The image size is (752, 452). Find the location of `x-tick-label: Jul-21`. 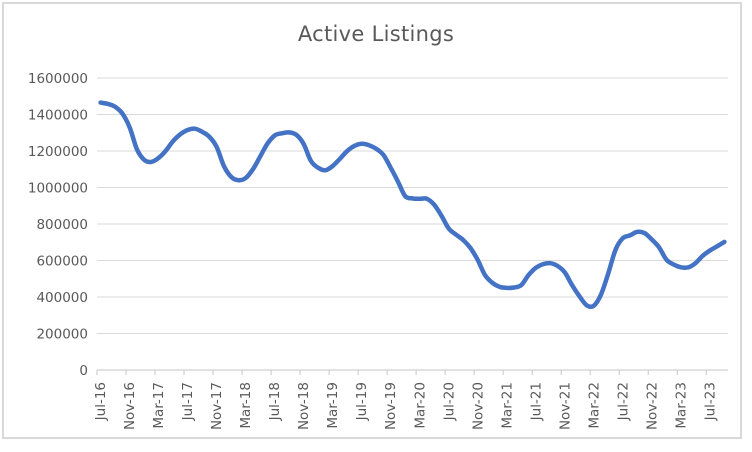

x-tick-label: Jul-21 is located at coordinates (536, 401).